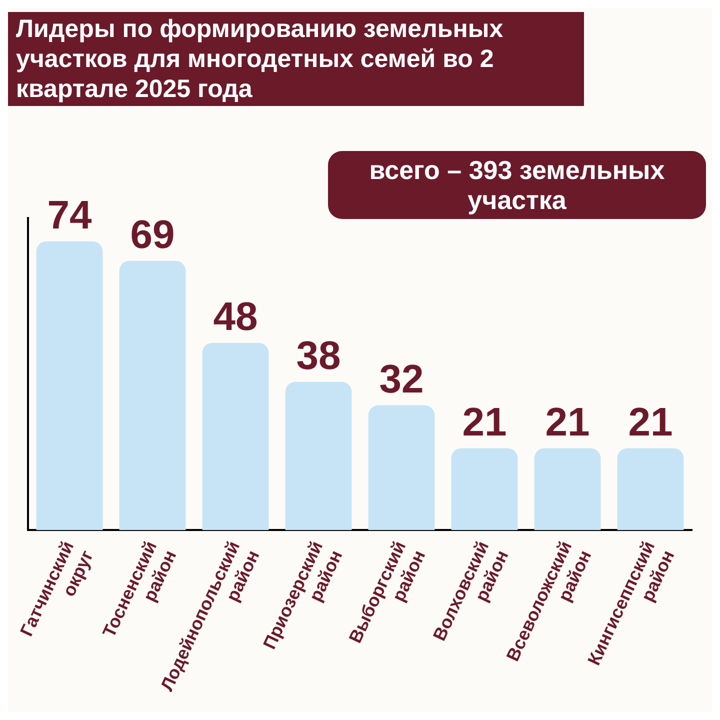 The width and height of the screenshot is (720, 720). I want to click on data-label: 32, so click(401, 379).